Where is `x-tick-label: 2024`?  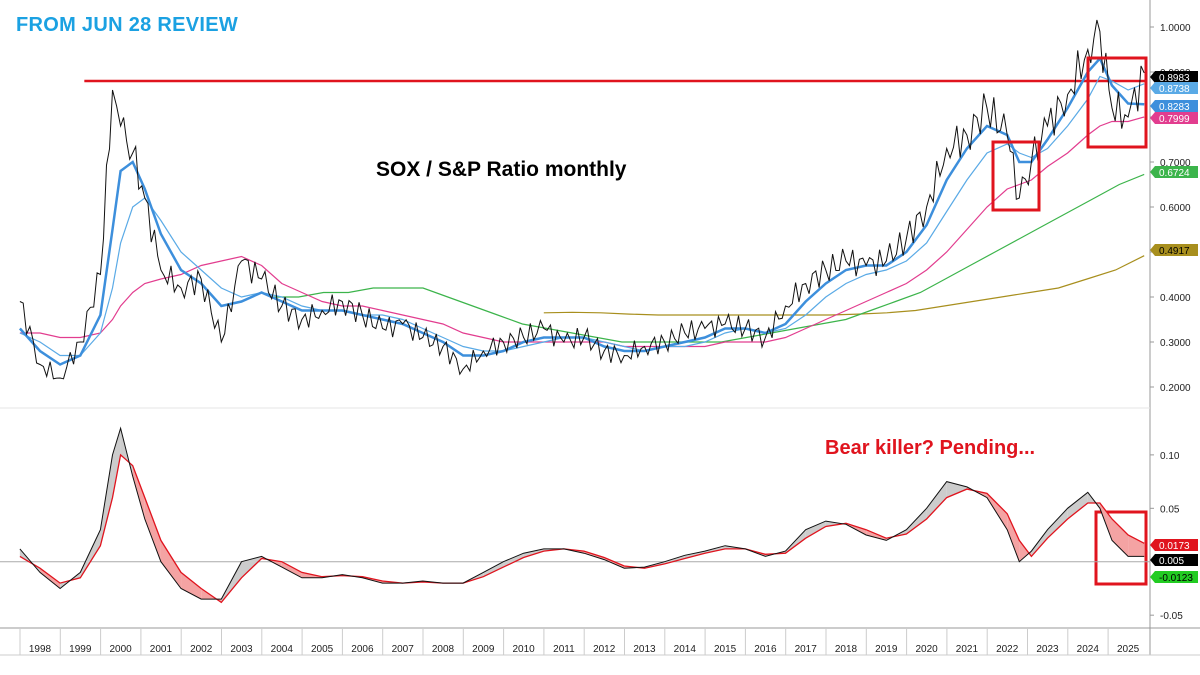
x-tick-label: 2024 is located at coordinates (1088, 649).